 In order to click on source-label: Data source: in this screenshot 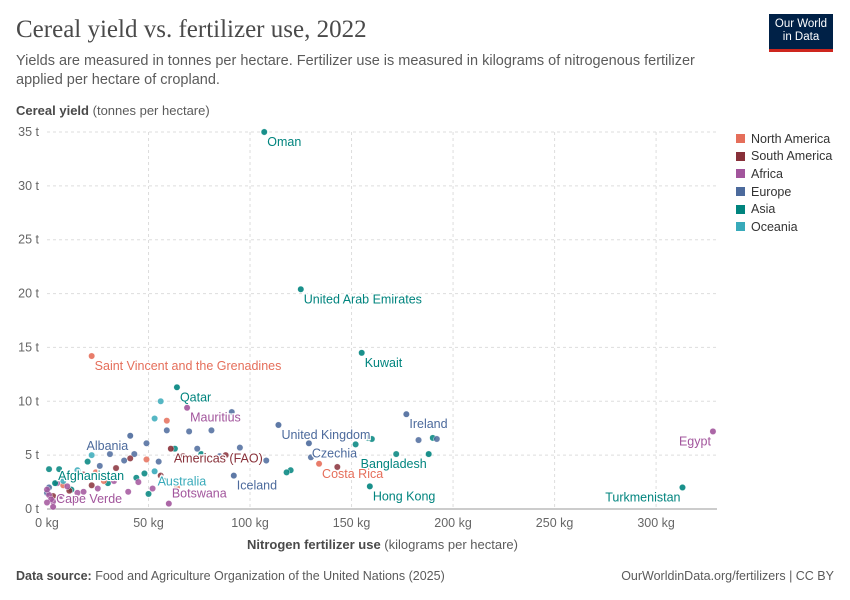, I will do `click(54, 576)`.